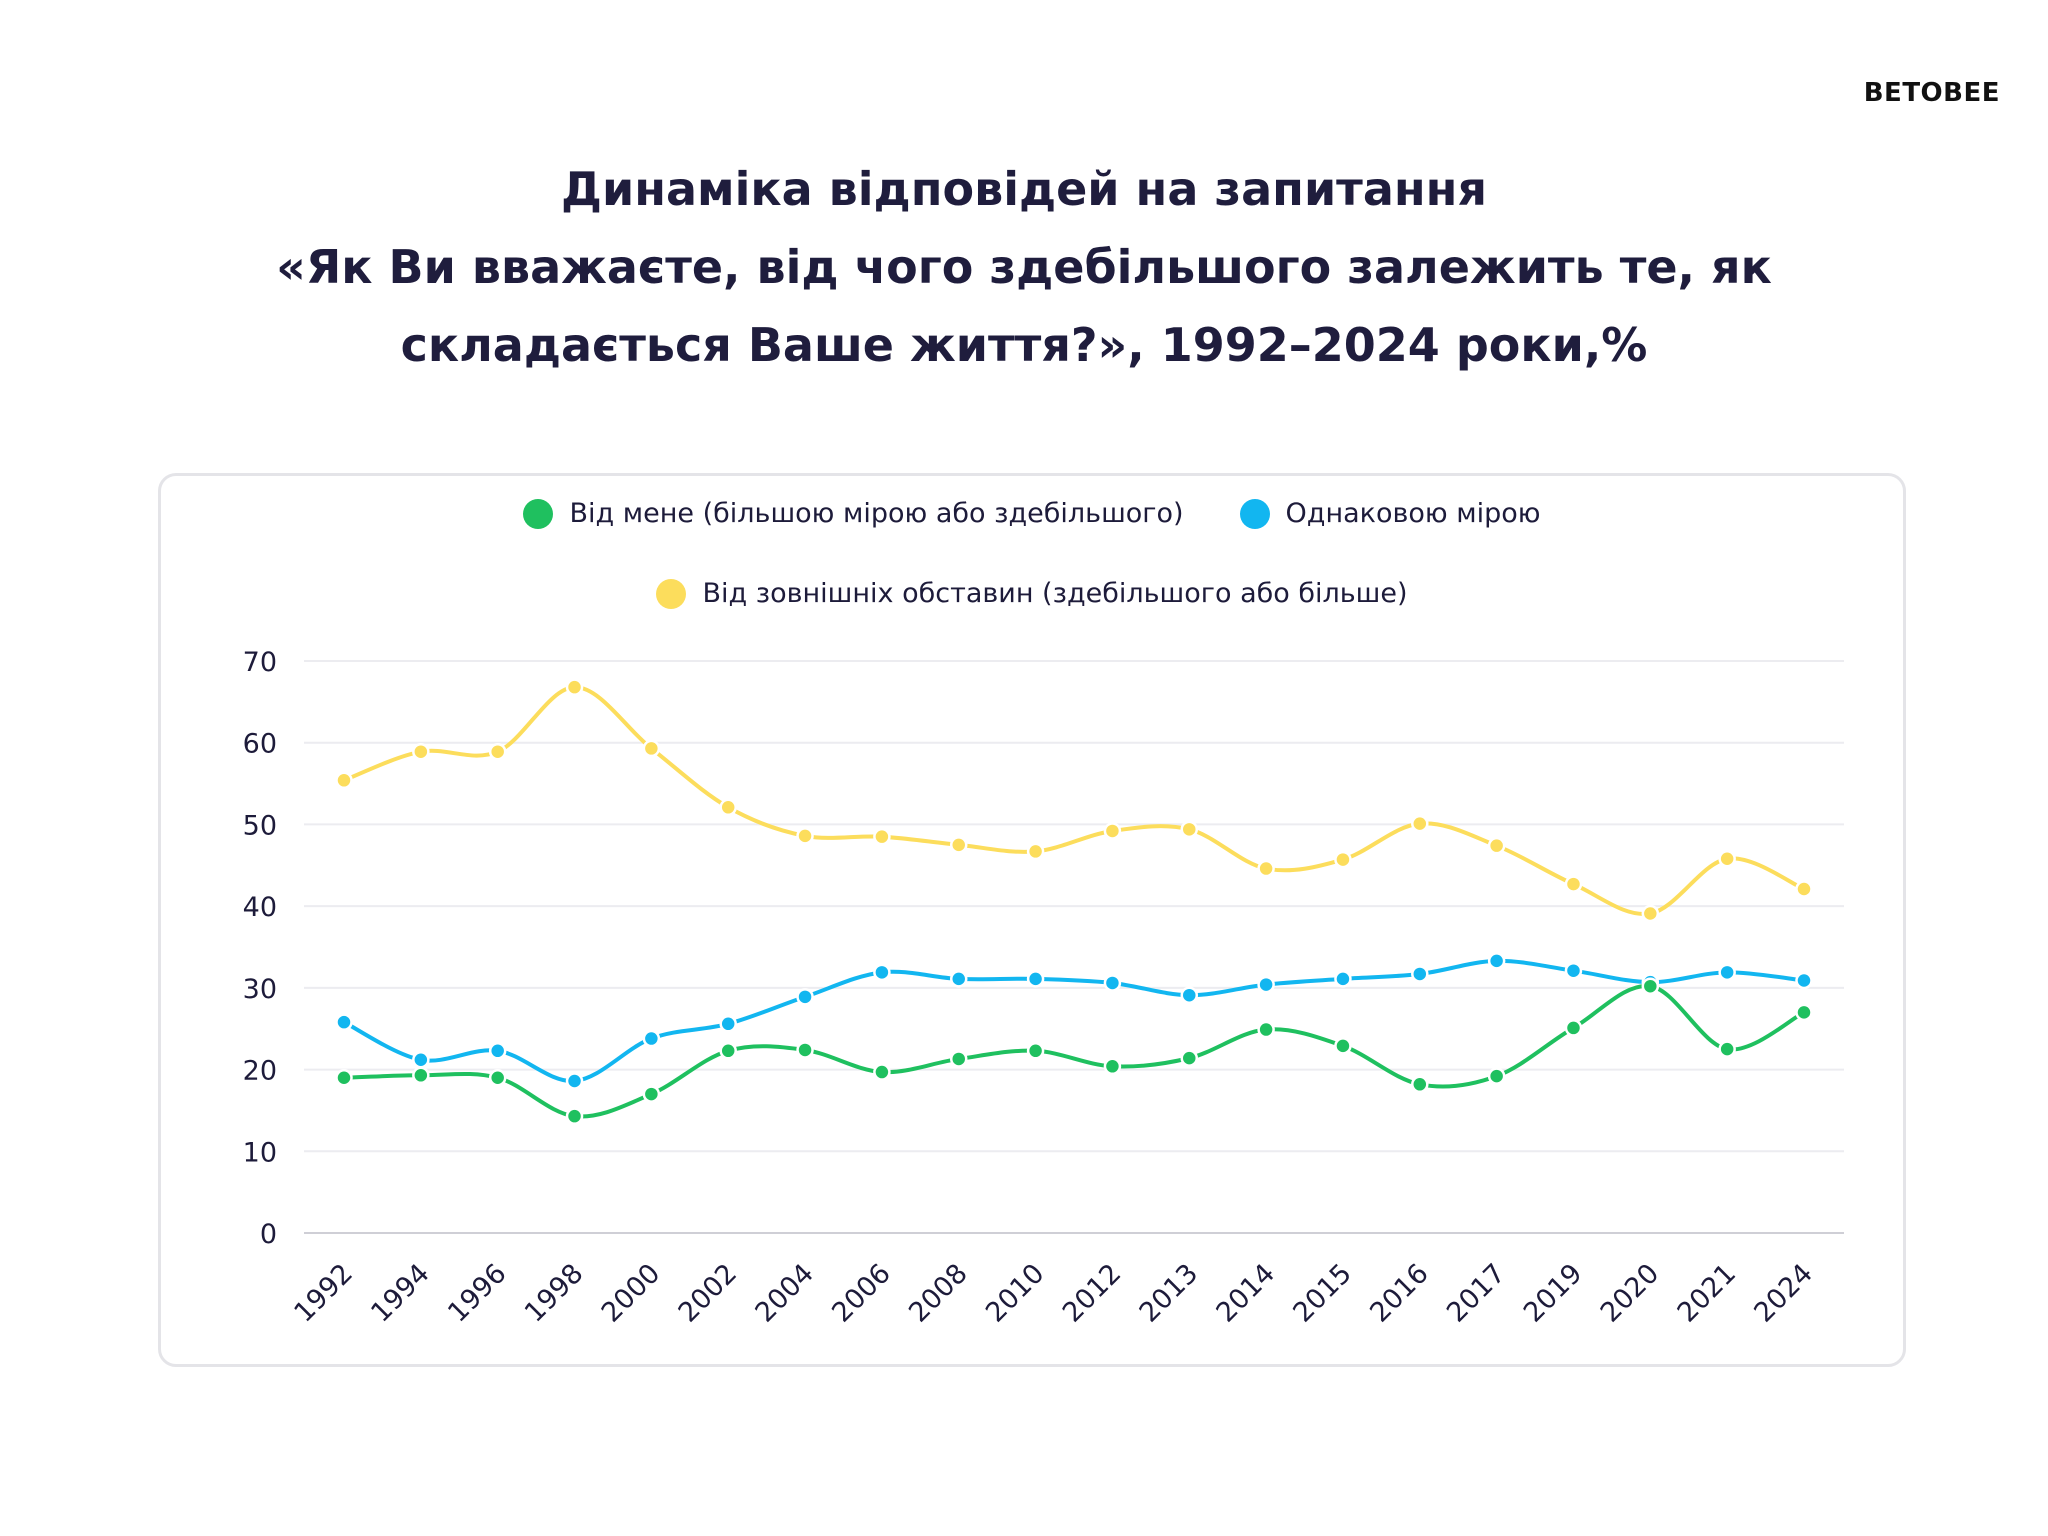  I want to click on chart-title-line-1: Динаміка відповідей на запитання, so click(1024, 189).